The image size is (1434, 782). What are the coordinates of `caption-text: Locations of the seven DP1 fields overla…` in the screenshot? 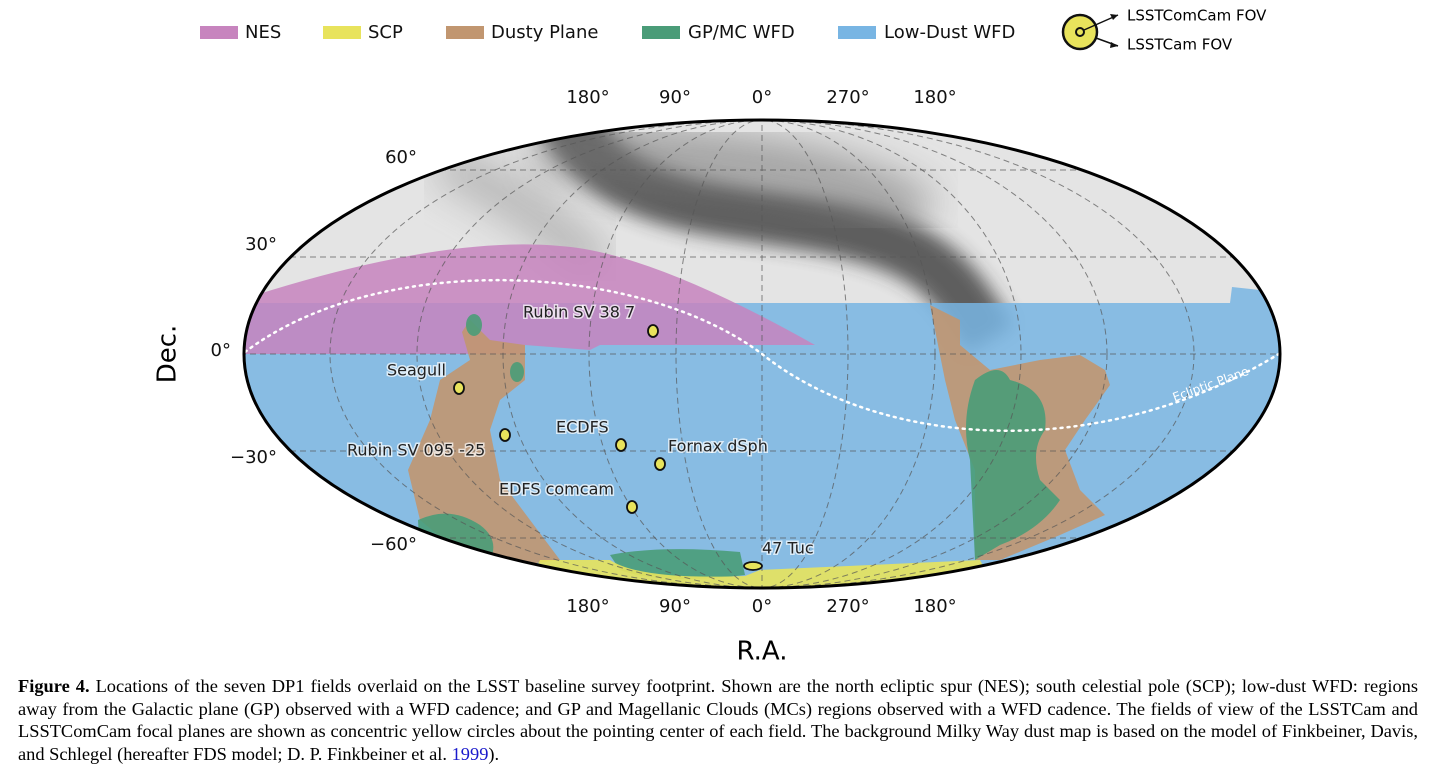 It's located at (718, 720).